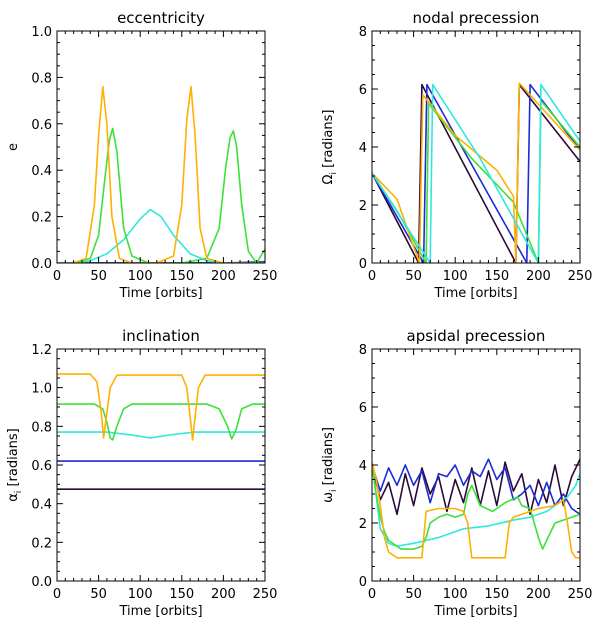  I want to click on y-axis-symbol: α, so click(13, 497).